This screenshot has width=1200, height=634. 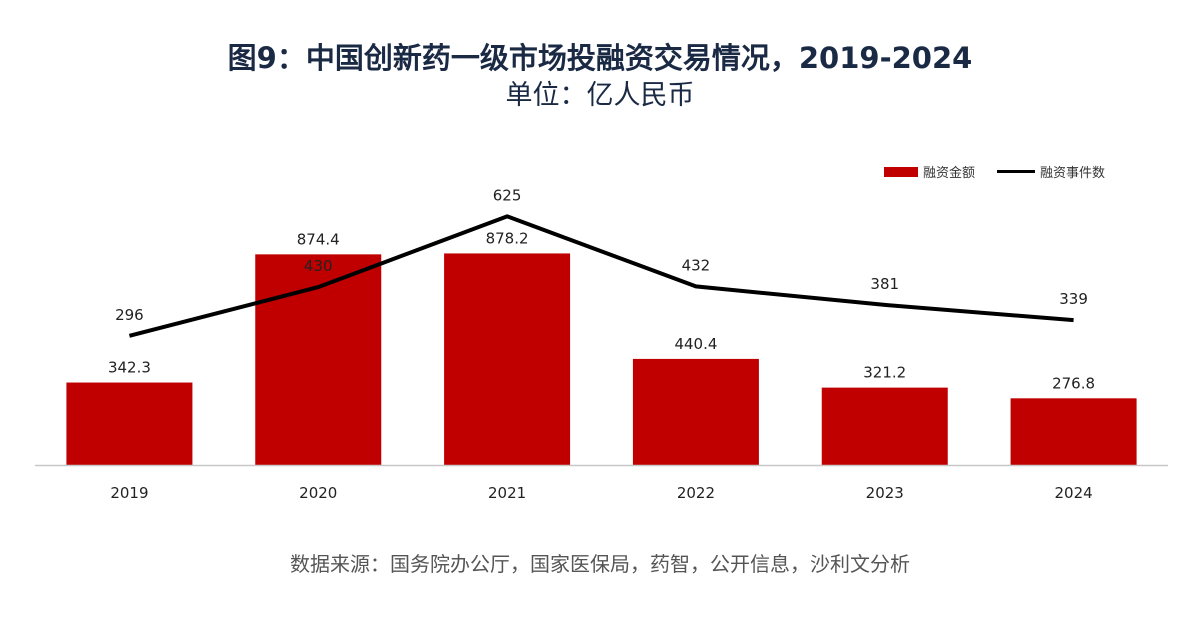 I want to click on line-data-label: 339, so click(x=1073, y=299).